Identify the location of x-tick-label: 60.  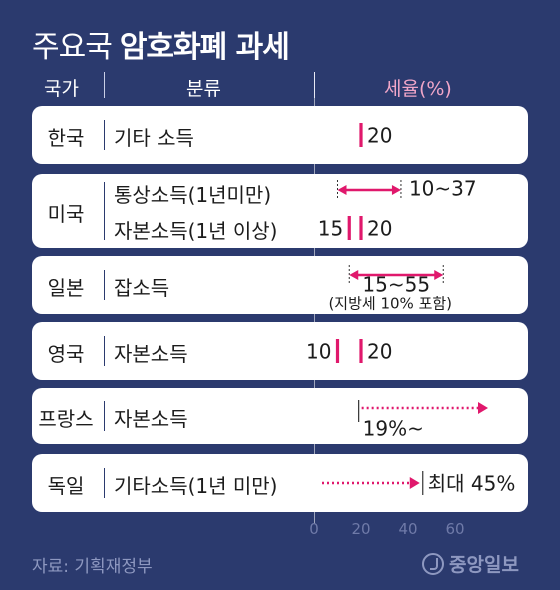
(455, 529).